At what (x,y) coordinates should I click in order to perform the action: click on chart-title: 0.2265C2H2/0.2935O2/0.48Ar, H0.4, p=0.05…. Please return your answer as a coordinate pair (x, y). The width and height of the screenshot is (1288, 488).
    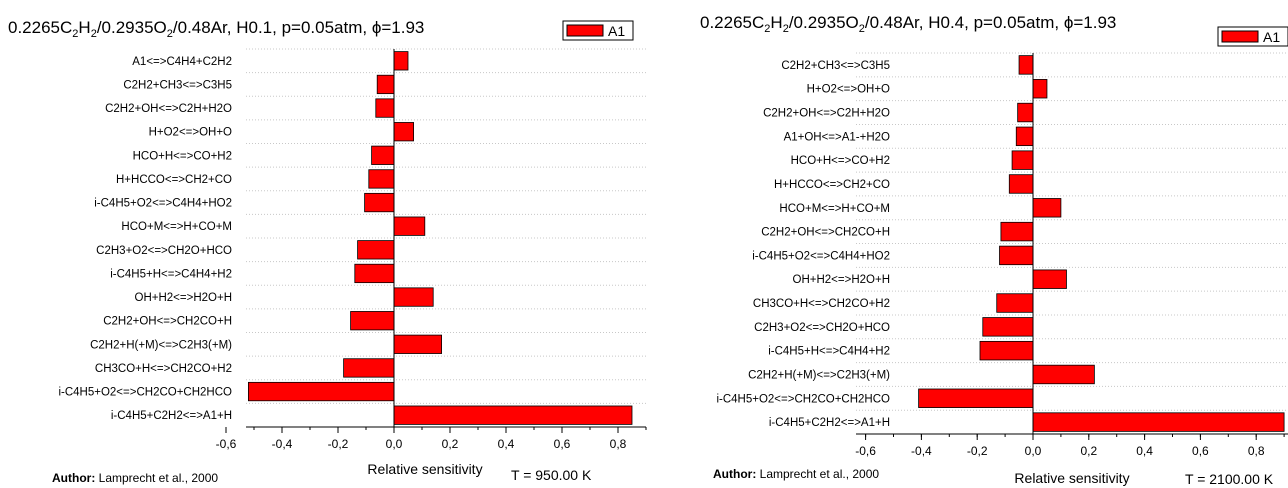
    Looking at the image, I should click on (908, 24).